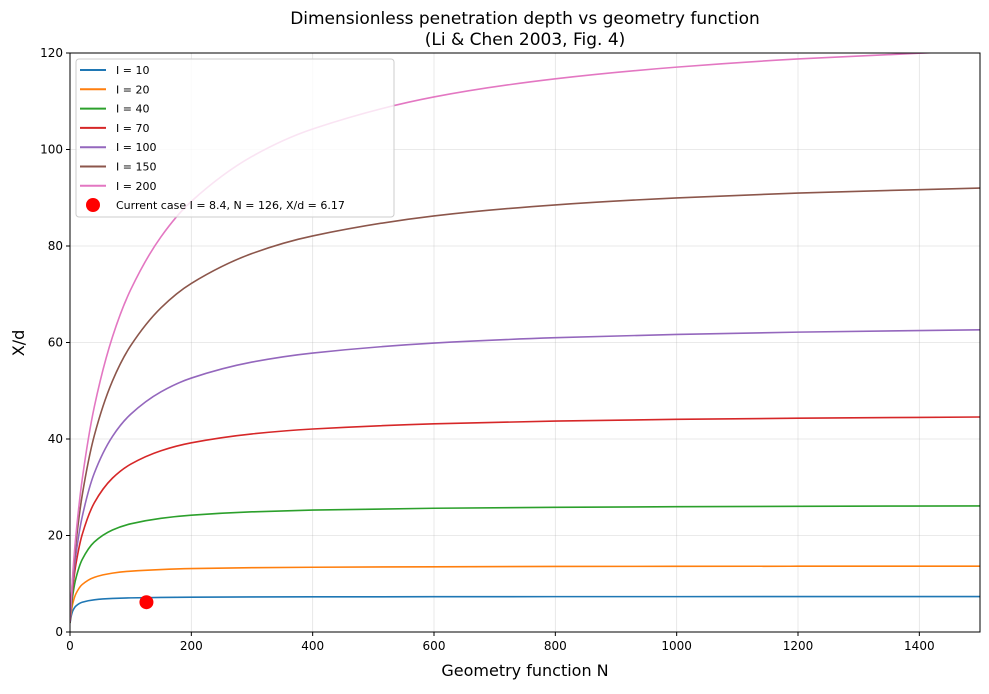  Describe the element at coordinates (919, 646) in the screenshot. I see `x-tick-label: 1400` at that location.